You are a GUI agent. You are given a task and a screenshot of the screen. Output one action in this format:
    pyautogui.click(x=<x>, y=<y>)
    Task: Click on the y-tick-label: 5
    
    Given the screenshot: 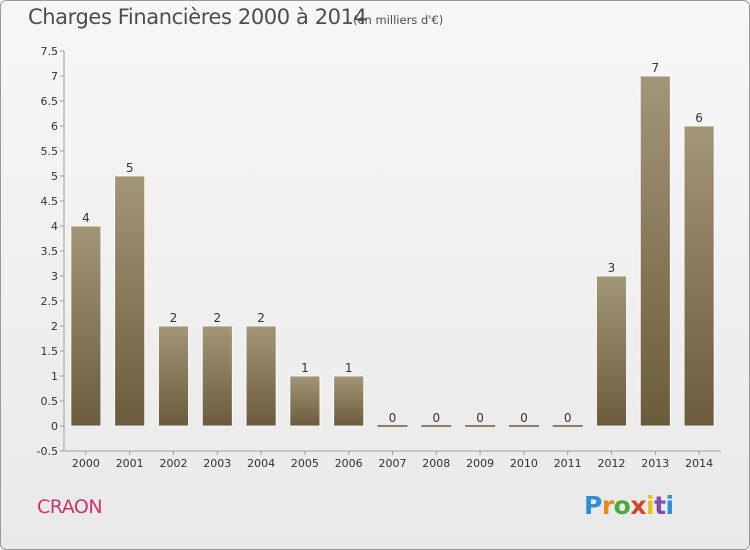 What is the action you would take?
    pyautogui.click(x=54, y=176)
    